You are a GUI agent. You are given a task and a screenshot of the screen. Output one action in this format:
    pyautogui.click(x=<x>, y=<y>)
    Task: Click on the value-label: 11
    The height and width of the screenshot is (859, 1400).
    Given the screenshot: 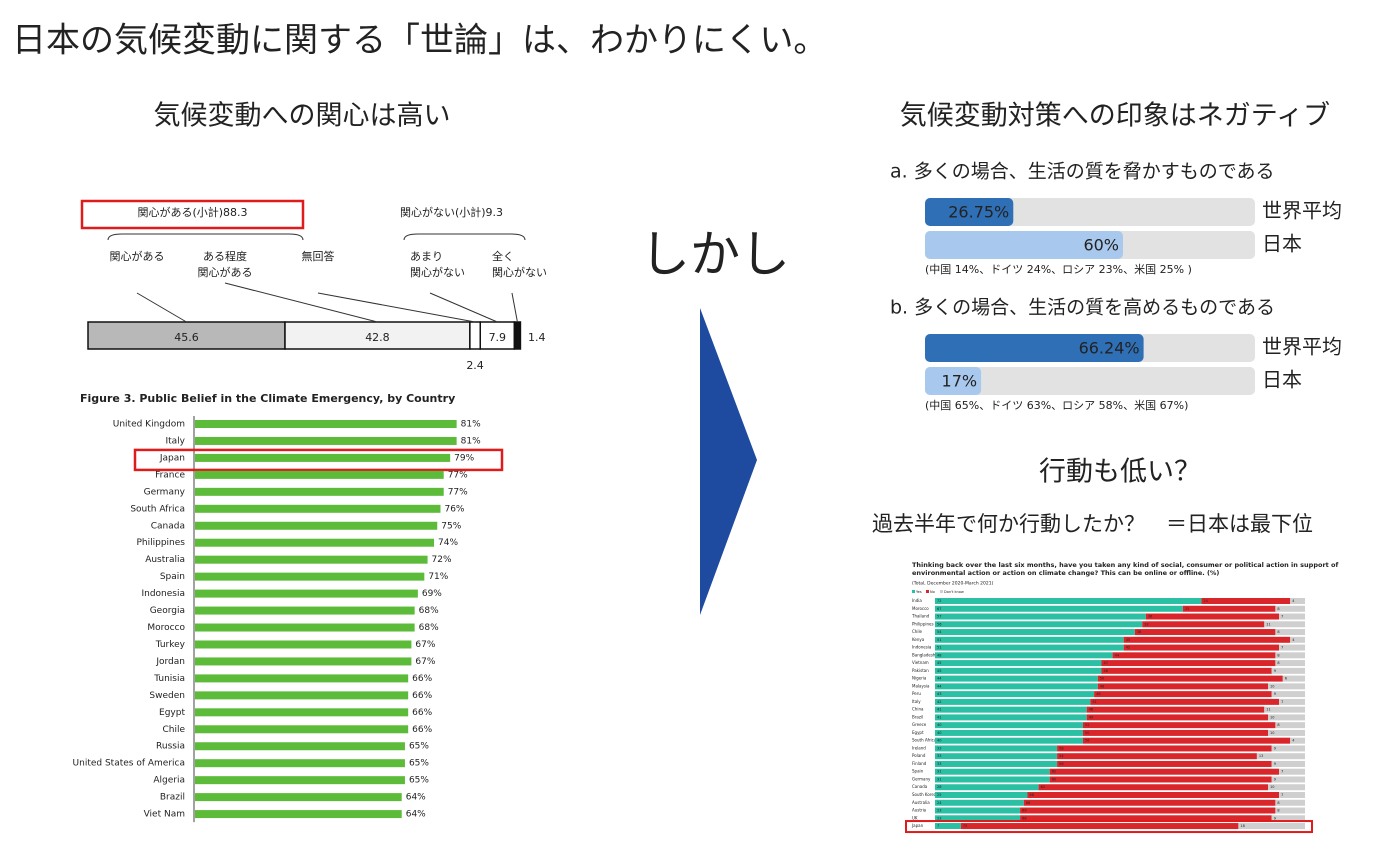 What is the action you would take?
    pyautogui.click(x=1268, y=710)
    